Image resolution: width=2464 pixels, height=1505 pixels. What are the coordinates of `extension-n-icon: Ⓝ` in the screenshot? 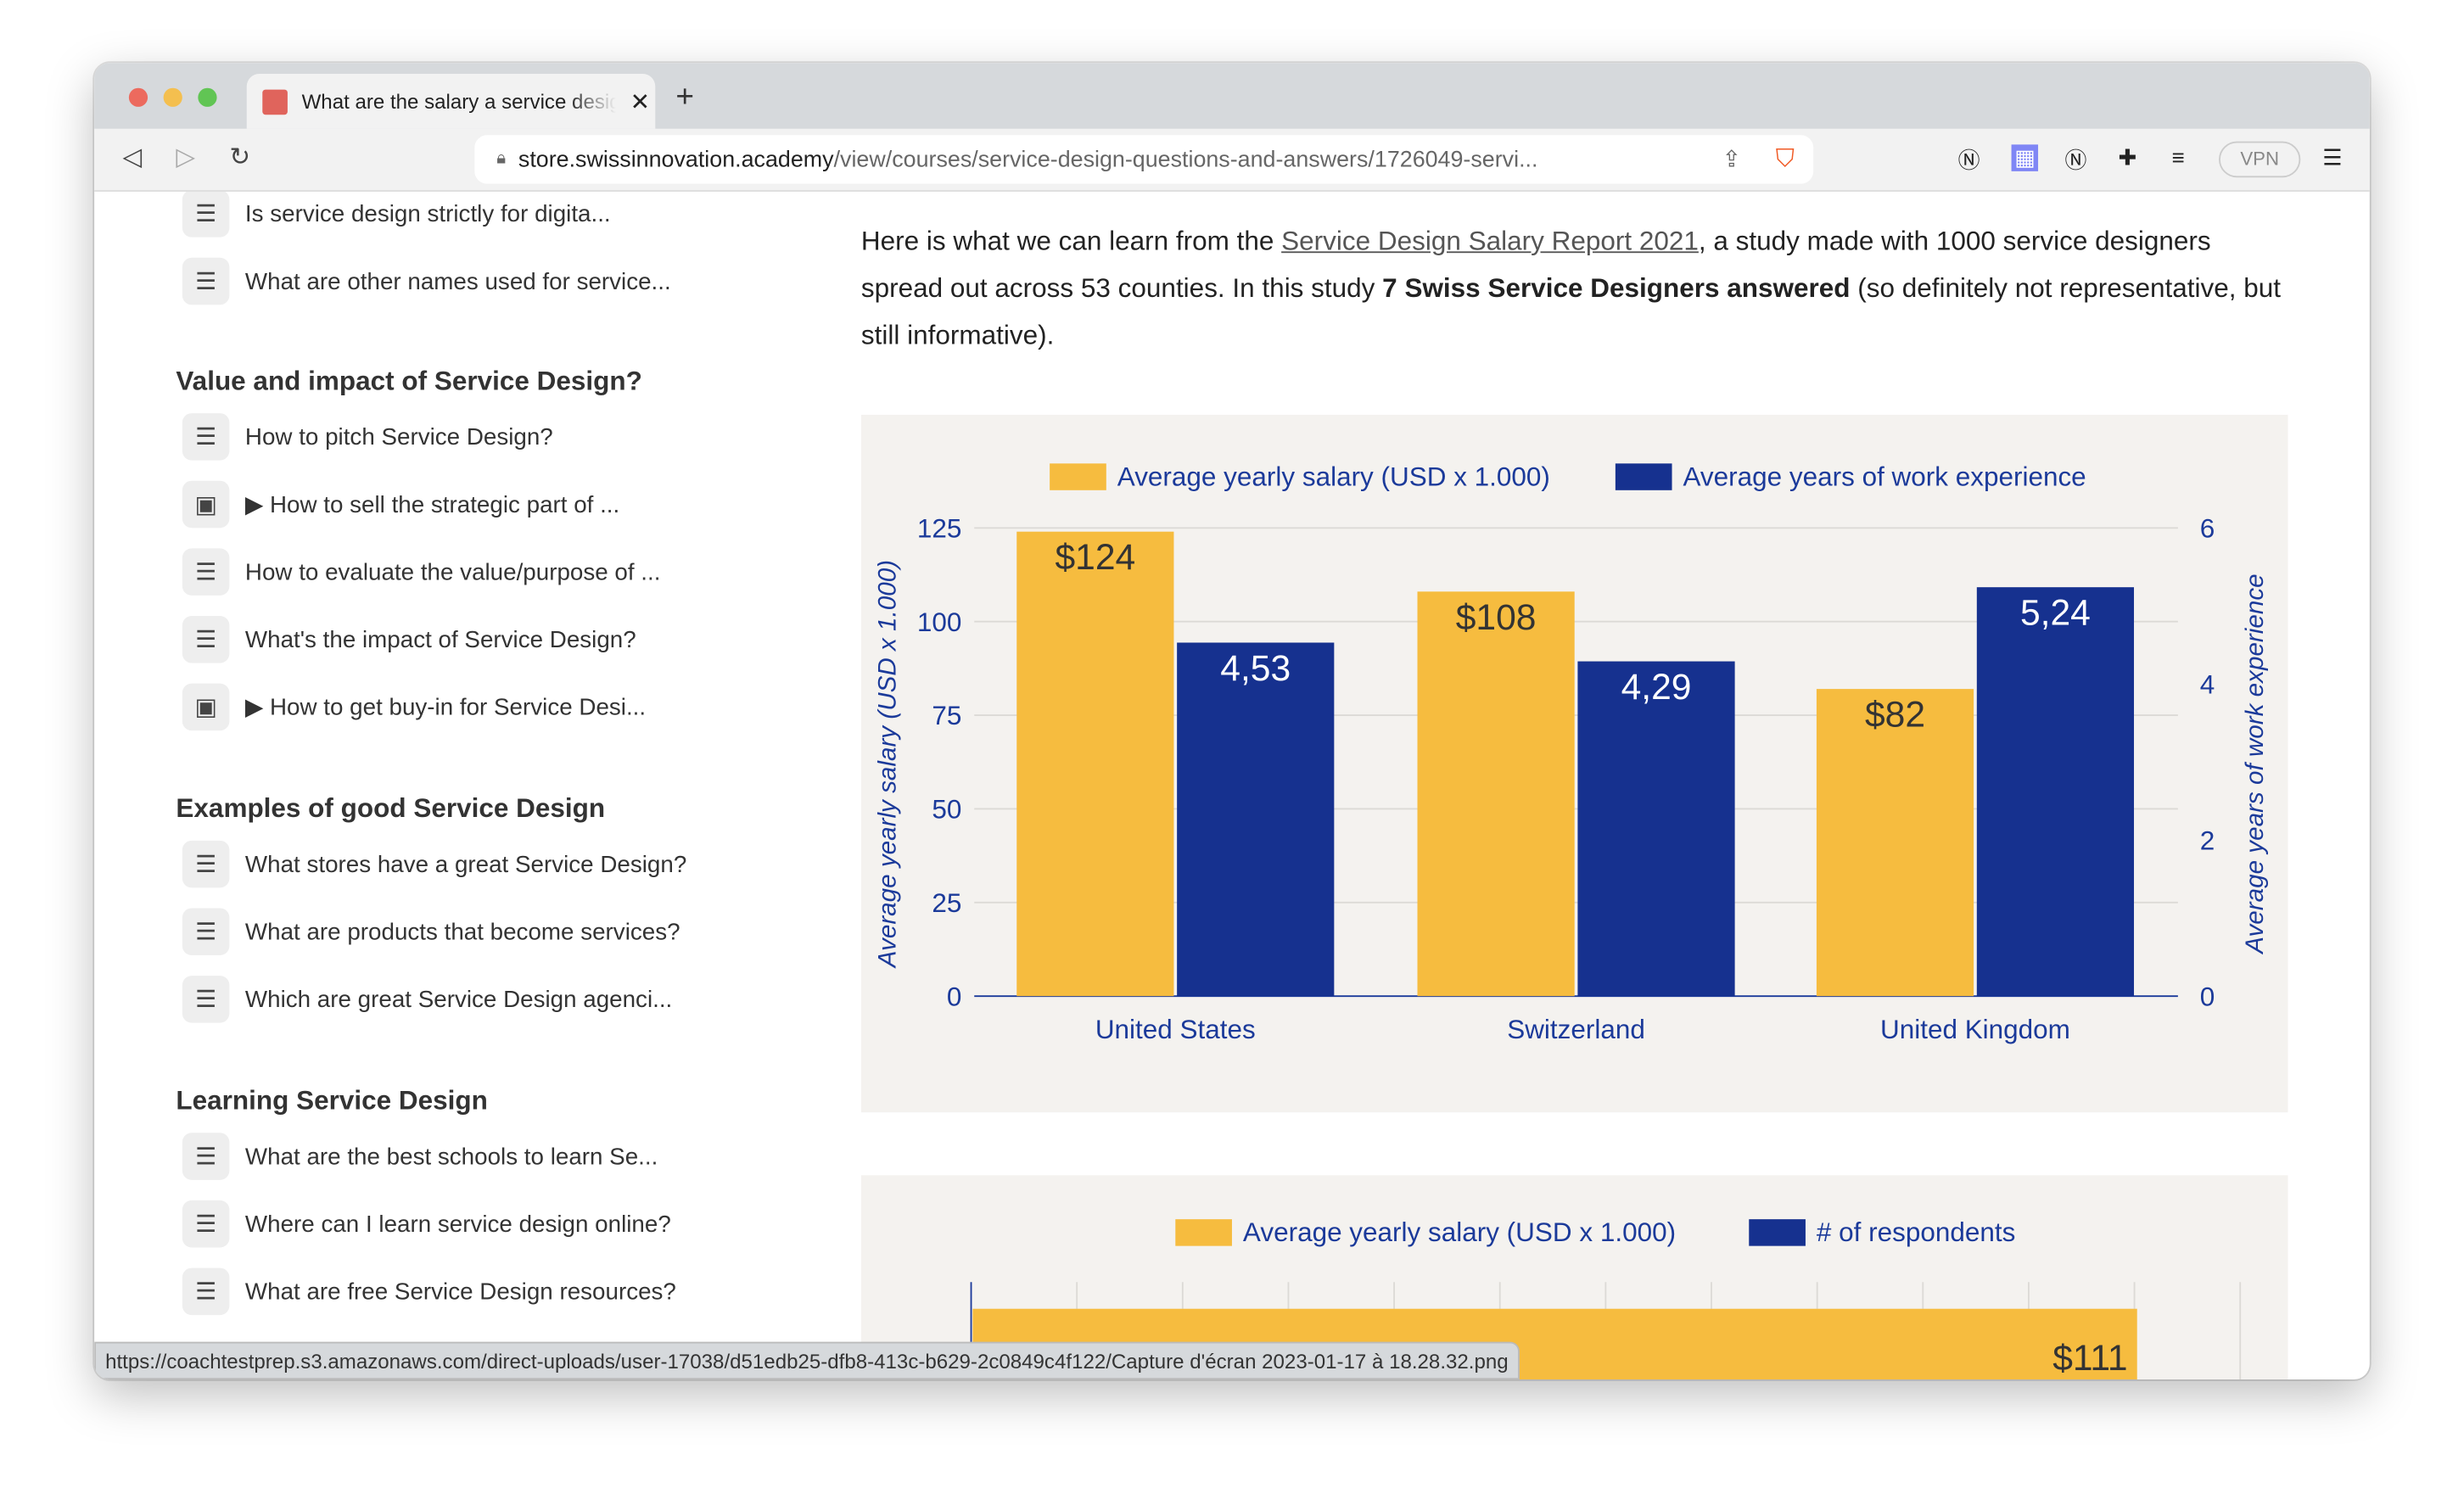 It's located at (2075, 160).